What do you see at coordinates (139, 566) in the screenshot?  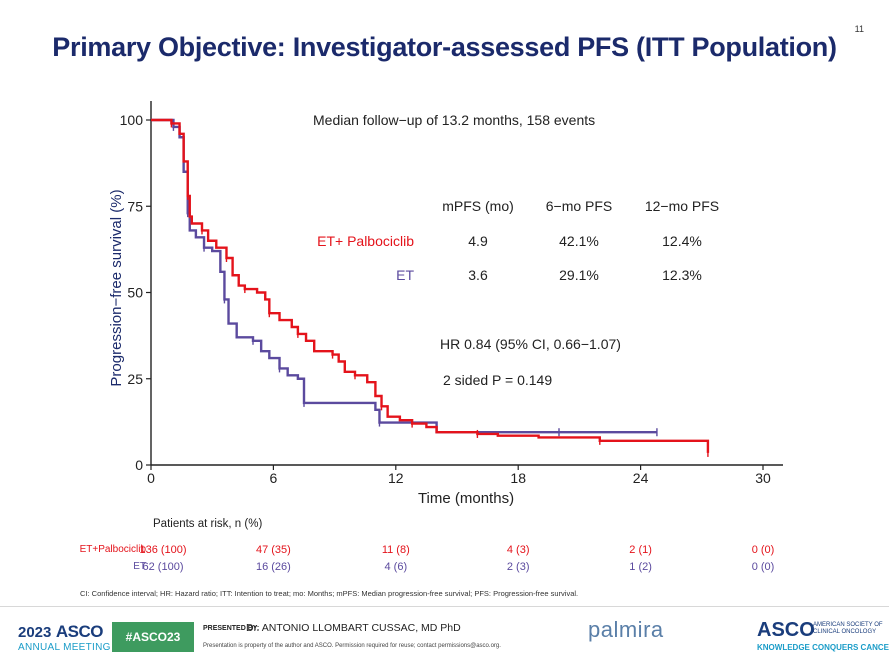 I see `at-risk-label: ET` at bounding box center [139, 566].